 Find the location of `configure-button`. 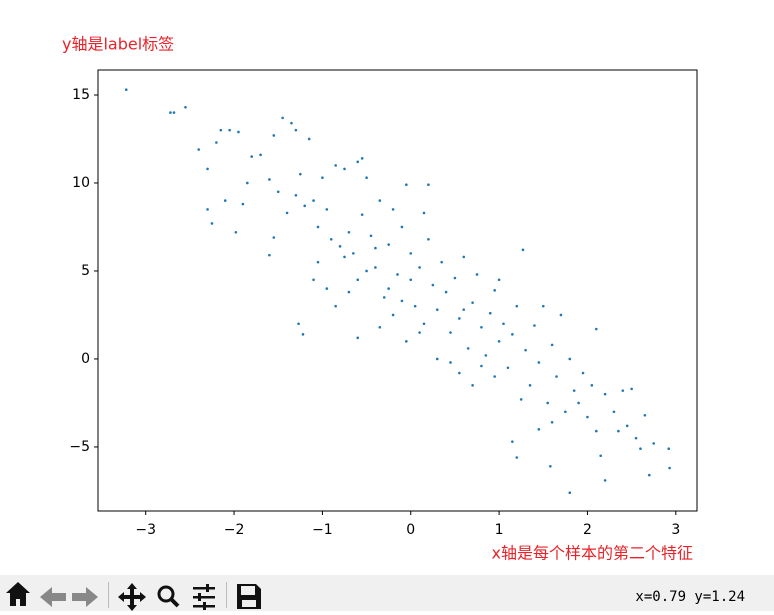

configure-button is located at coordinates (204, 597).